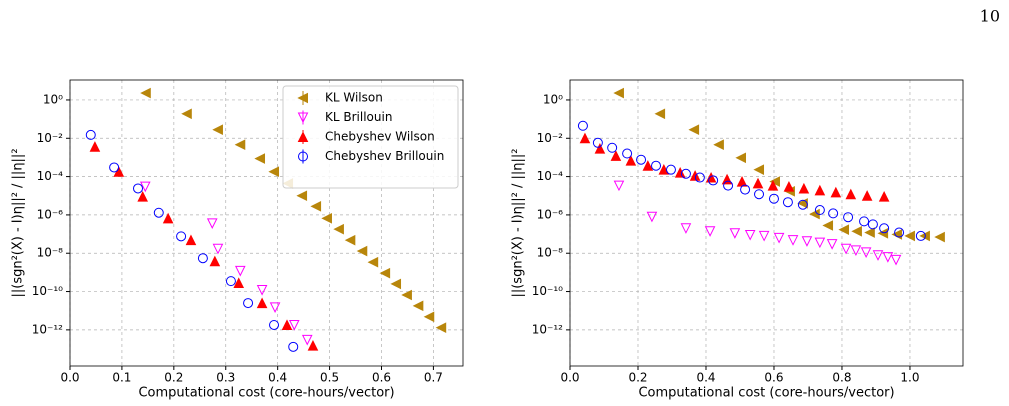 The height and width of the screenshot is (406, 1009). Describe the element at coordinates (569, 378) in the screenshot. I see `x-tick-label: 0.0` at that location.